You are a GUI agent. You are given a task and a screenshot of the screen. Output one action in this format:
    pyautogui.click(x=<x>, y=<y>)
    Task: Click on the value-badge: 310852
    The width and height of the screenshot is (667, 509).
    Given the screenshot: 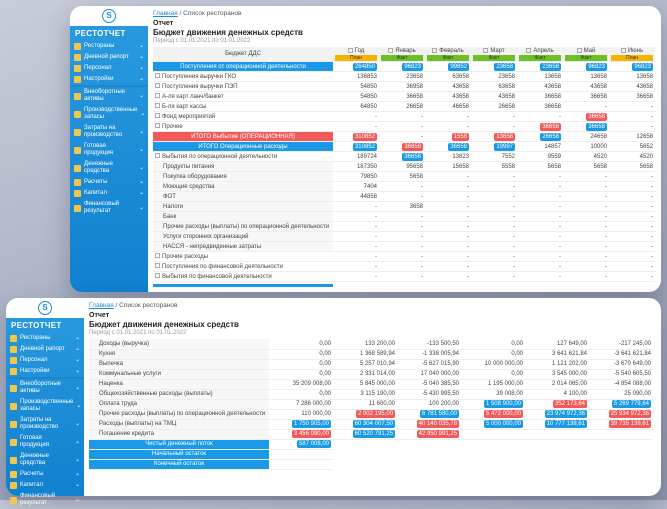 What is the action you would take?
    pyautogui.click(x=364, y=146)
    